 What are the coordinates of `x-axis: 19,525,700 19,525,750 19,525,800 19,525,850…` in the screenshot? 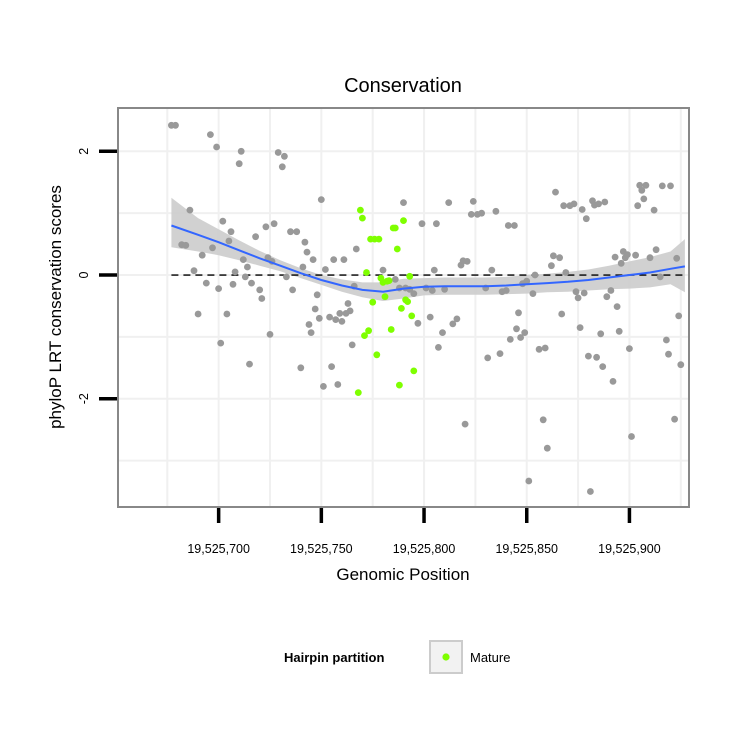 It's located at (424, 532).